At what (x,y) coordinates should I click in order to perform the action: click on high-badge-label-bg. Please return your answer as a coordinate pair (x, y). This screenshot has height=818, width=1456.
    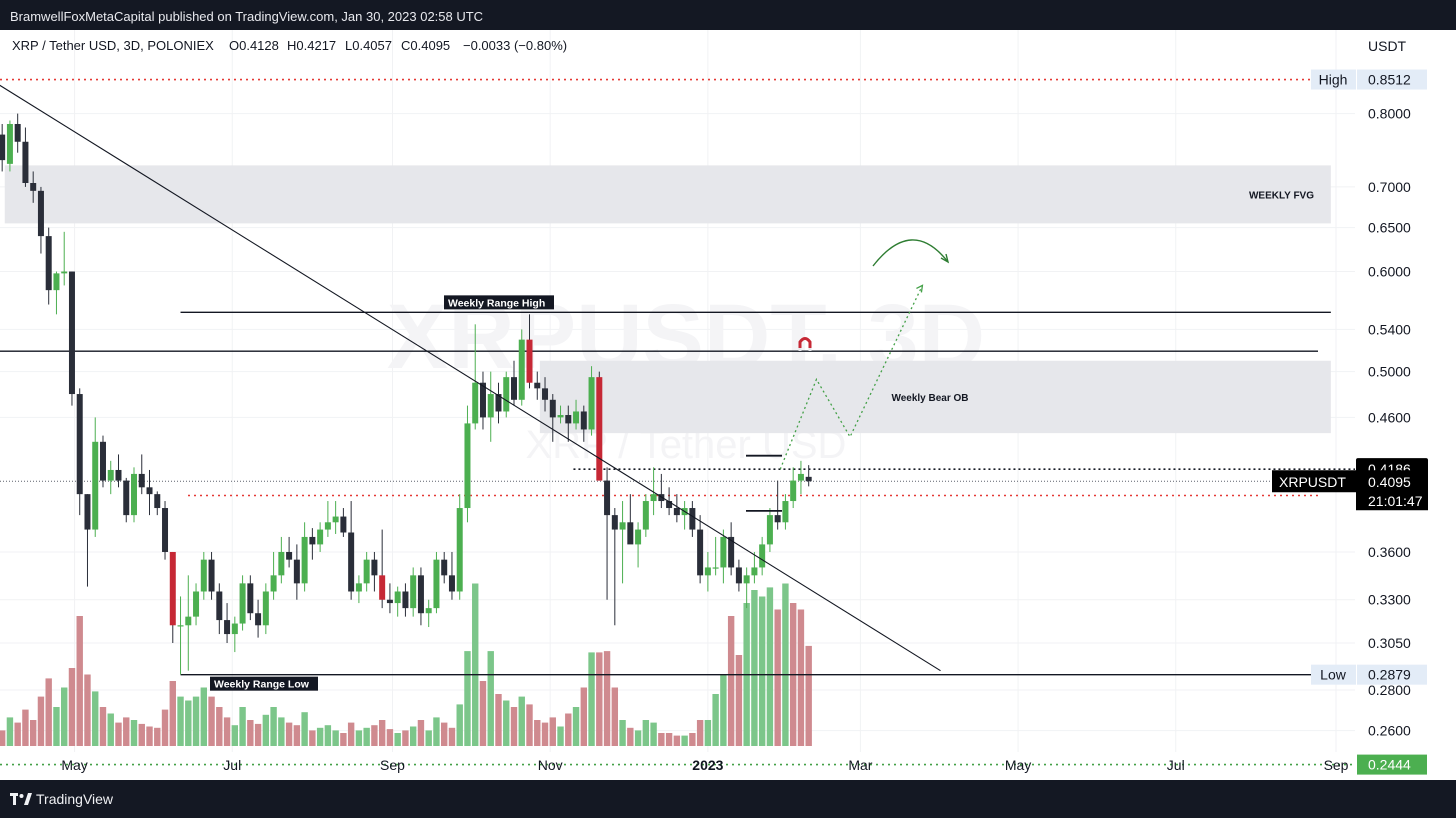
    Looking at the image, I should click on (1333, 79).